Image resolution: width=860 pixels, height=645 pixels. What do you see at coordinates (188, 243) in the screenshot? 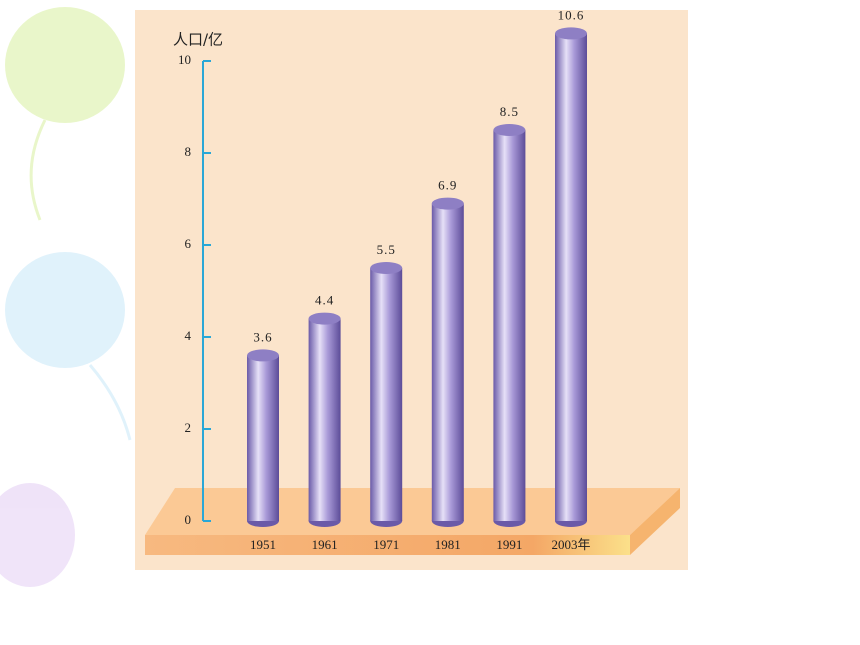
I see `y-tick-label: 6` at bounding box center [188, 243].